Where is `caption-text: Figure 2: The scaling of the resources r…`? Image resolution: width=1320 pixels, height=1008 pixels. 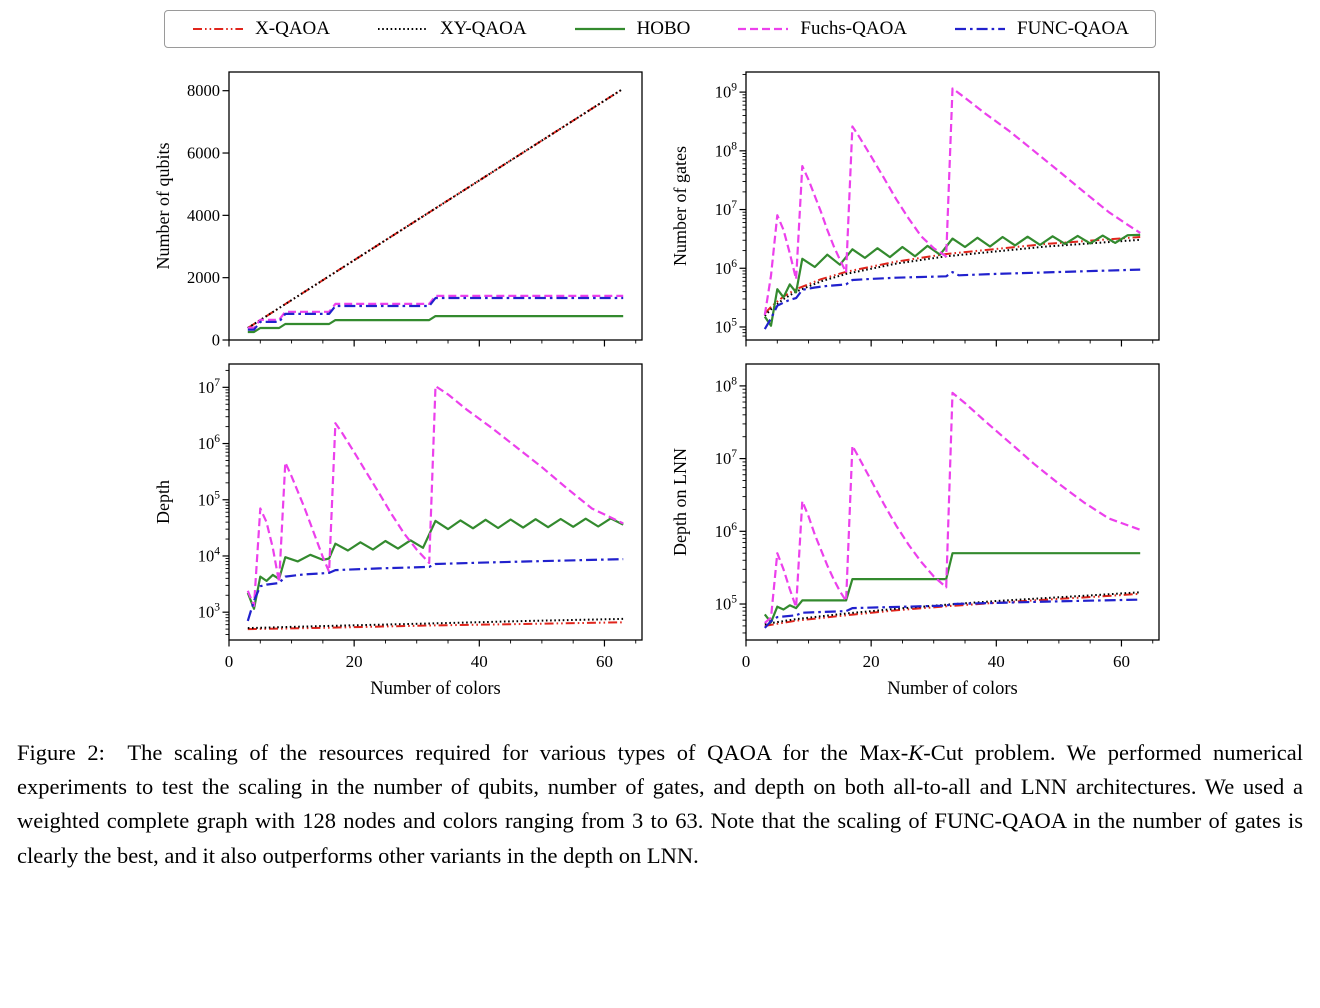 caption-text: Figure 2: The scaling of the resources r… is located at coordinates (463, 752).